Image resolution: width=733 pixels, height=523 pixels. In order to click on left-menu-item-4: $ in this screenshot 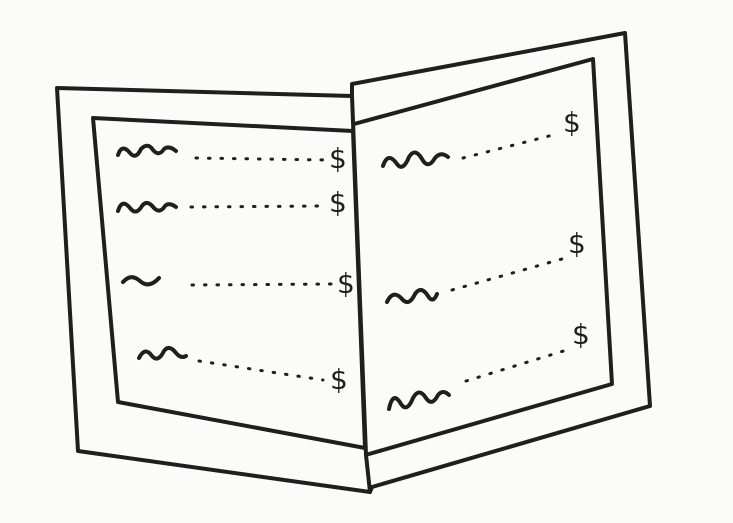, I will do `click(242, 371)`.